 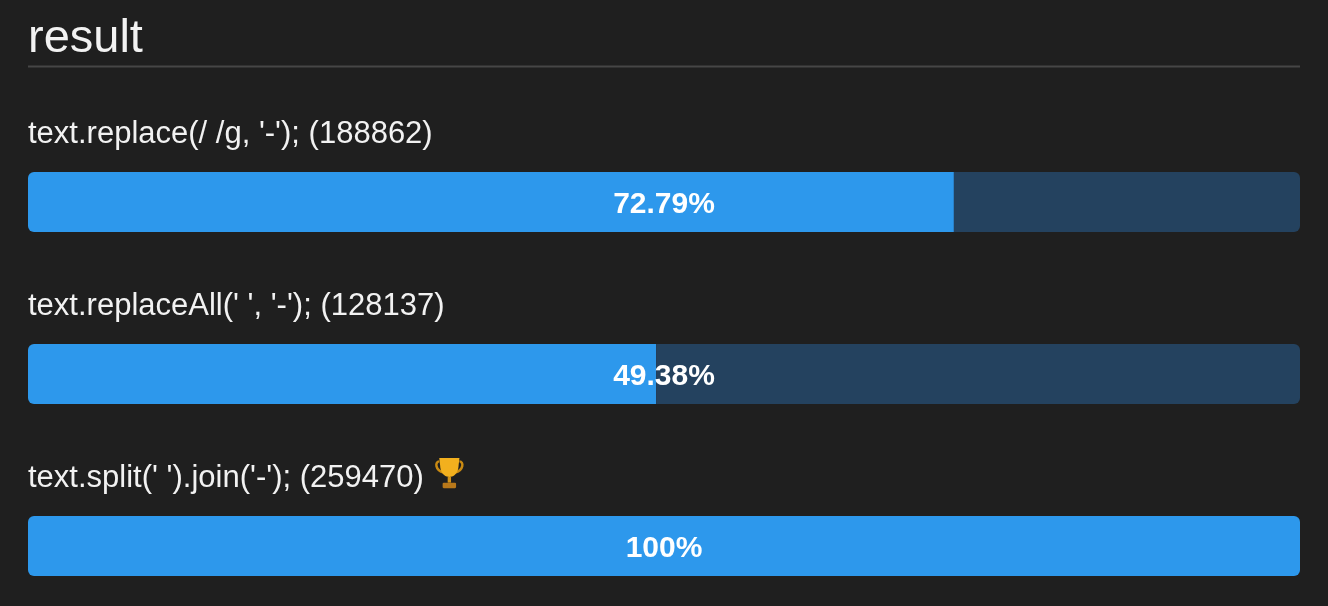 What do you see at coordinates (230, 132) in the screenshot?
I see `y-tick-label: text.replace(/ /g, '-'); (188862)` at bounding box center [230, 132].